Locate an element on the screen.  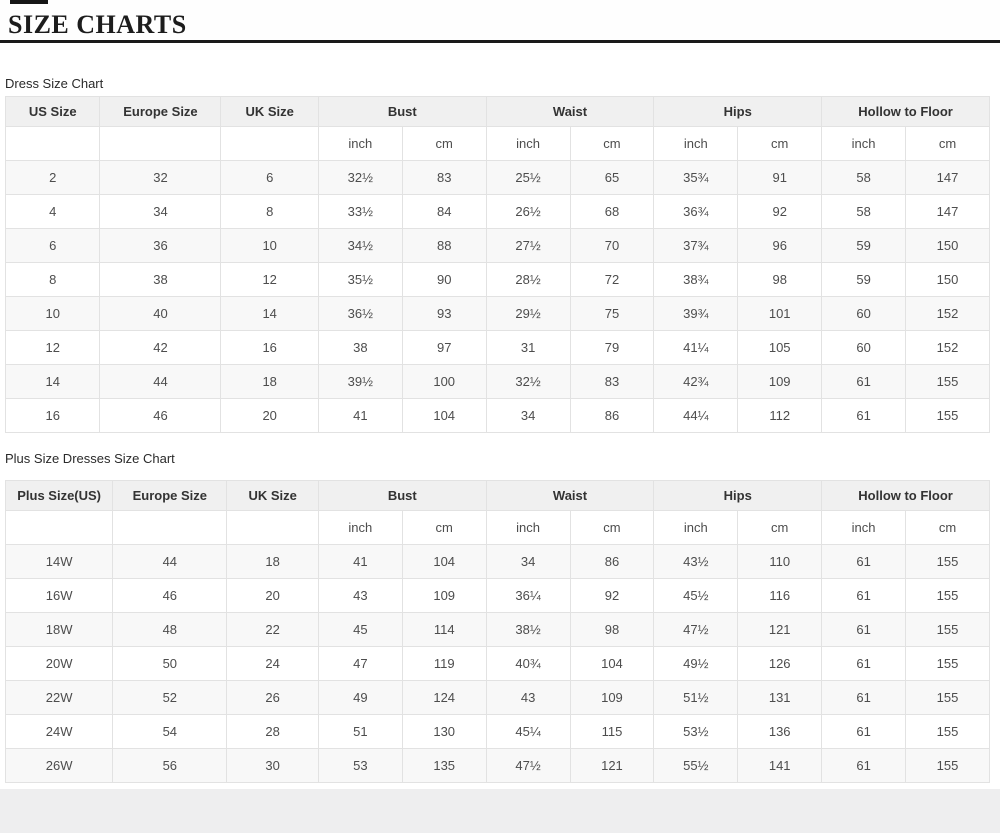
value-cell: 43½ is located at coordinates (696, 561).